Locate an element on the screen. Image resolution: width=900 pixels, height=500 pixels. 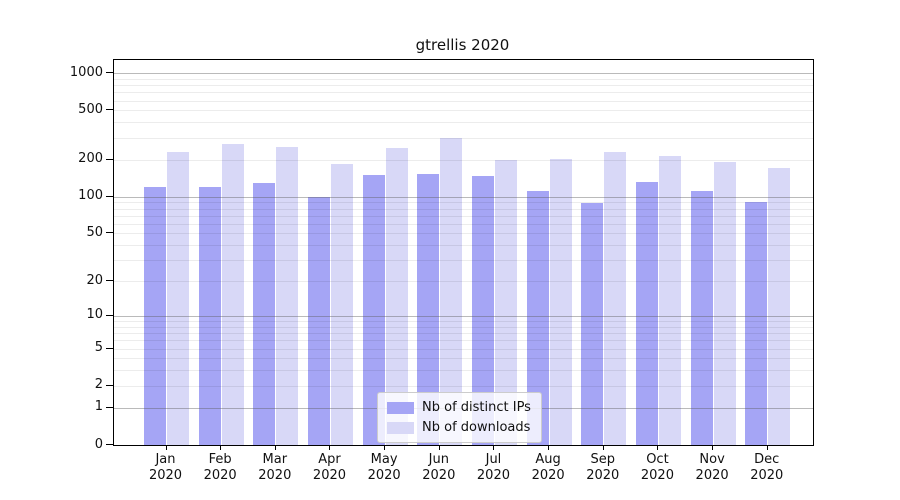
chart-title: gtrellis 2020 is located at coordinates (462, 45).